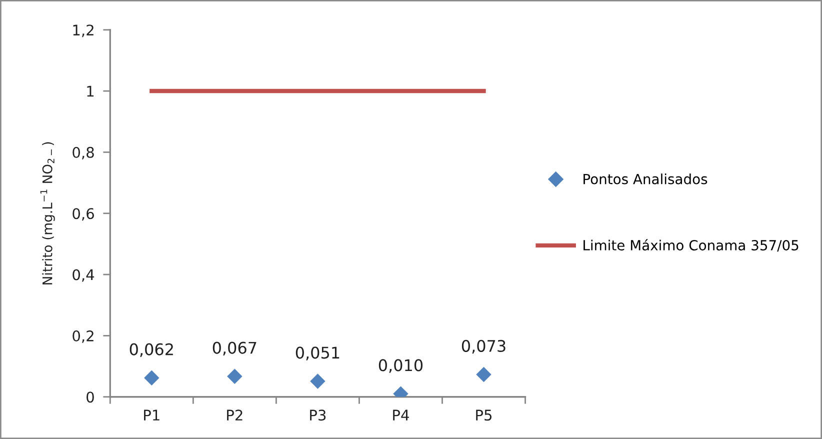  I want to click on legend-label: Pontos Analisados, so click(646, 179).